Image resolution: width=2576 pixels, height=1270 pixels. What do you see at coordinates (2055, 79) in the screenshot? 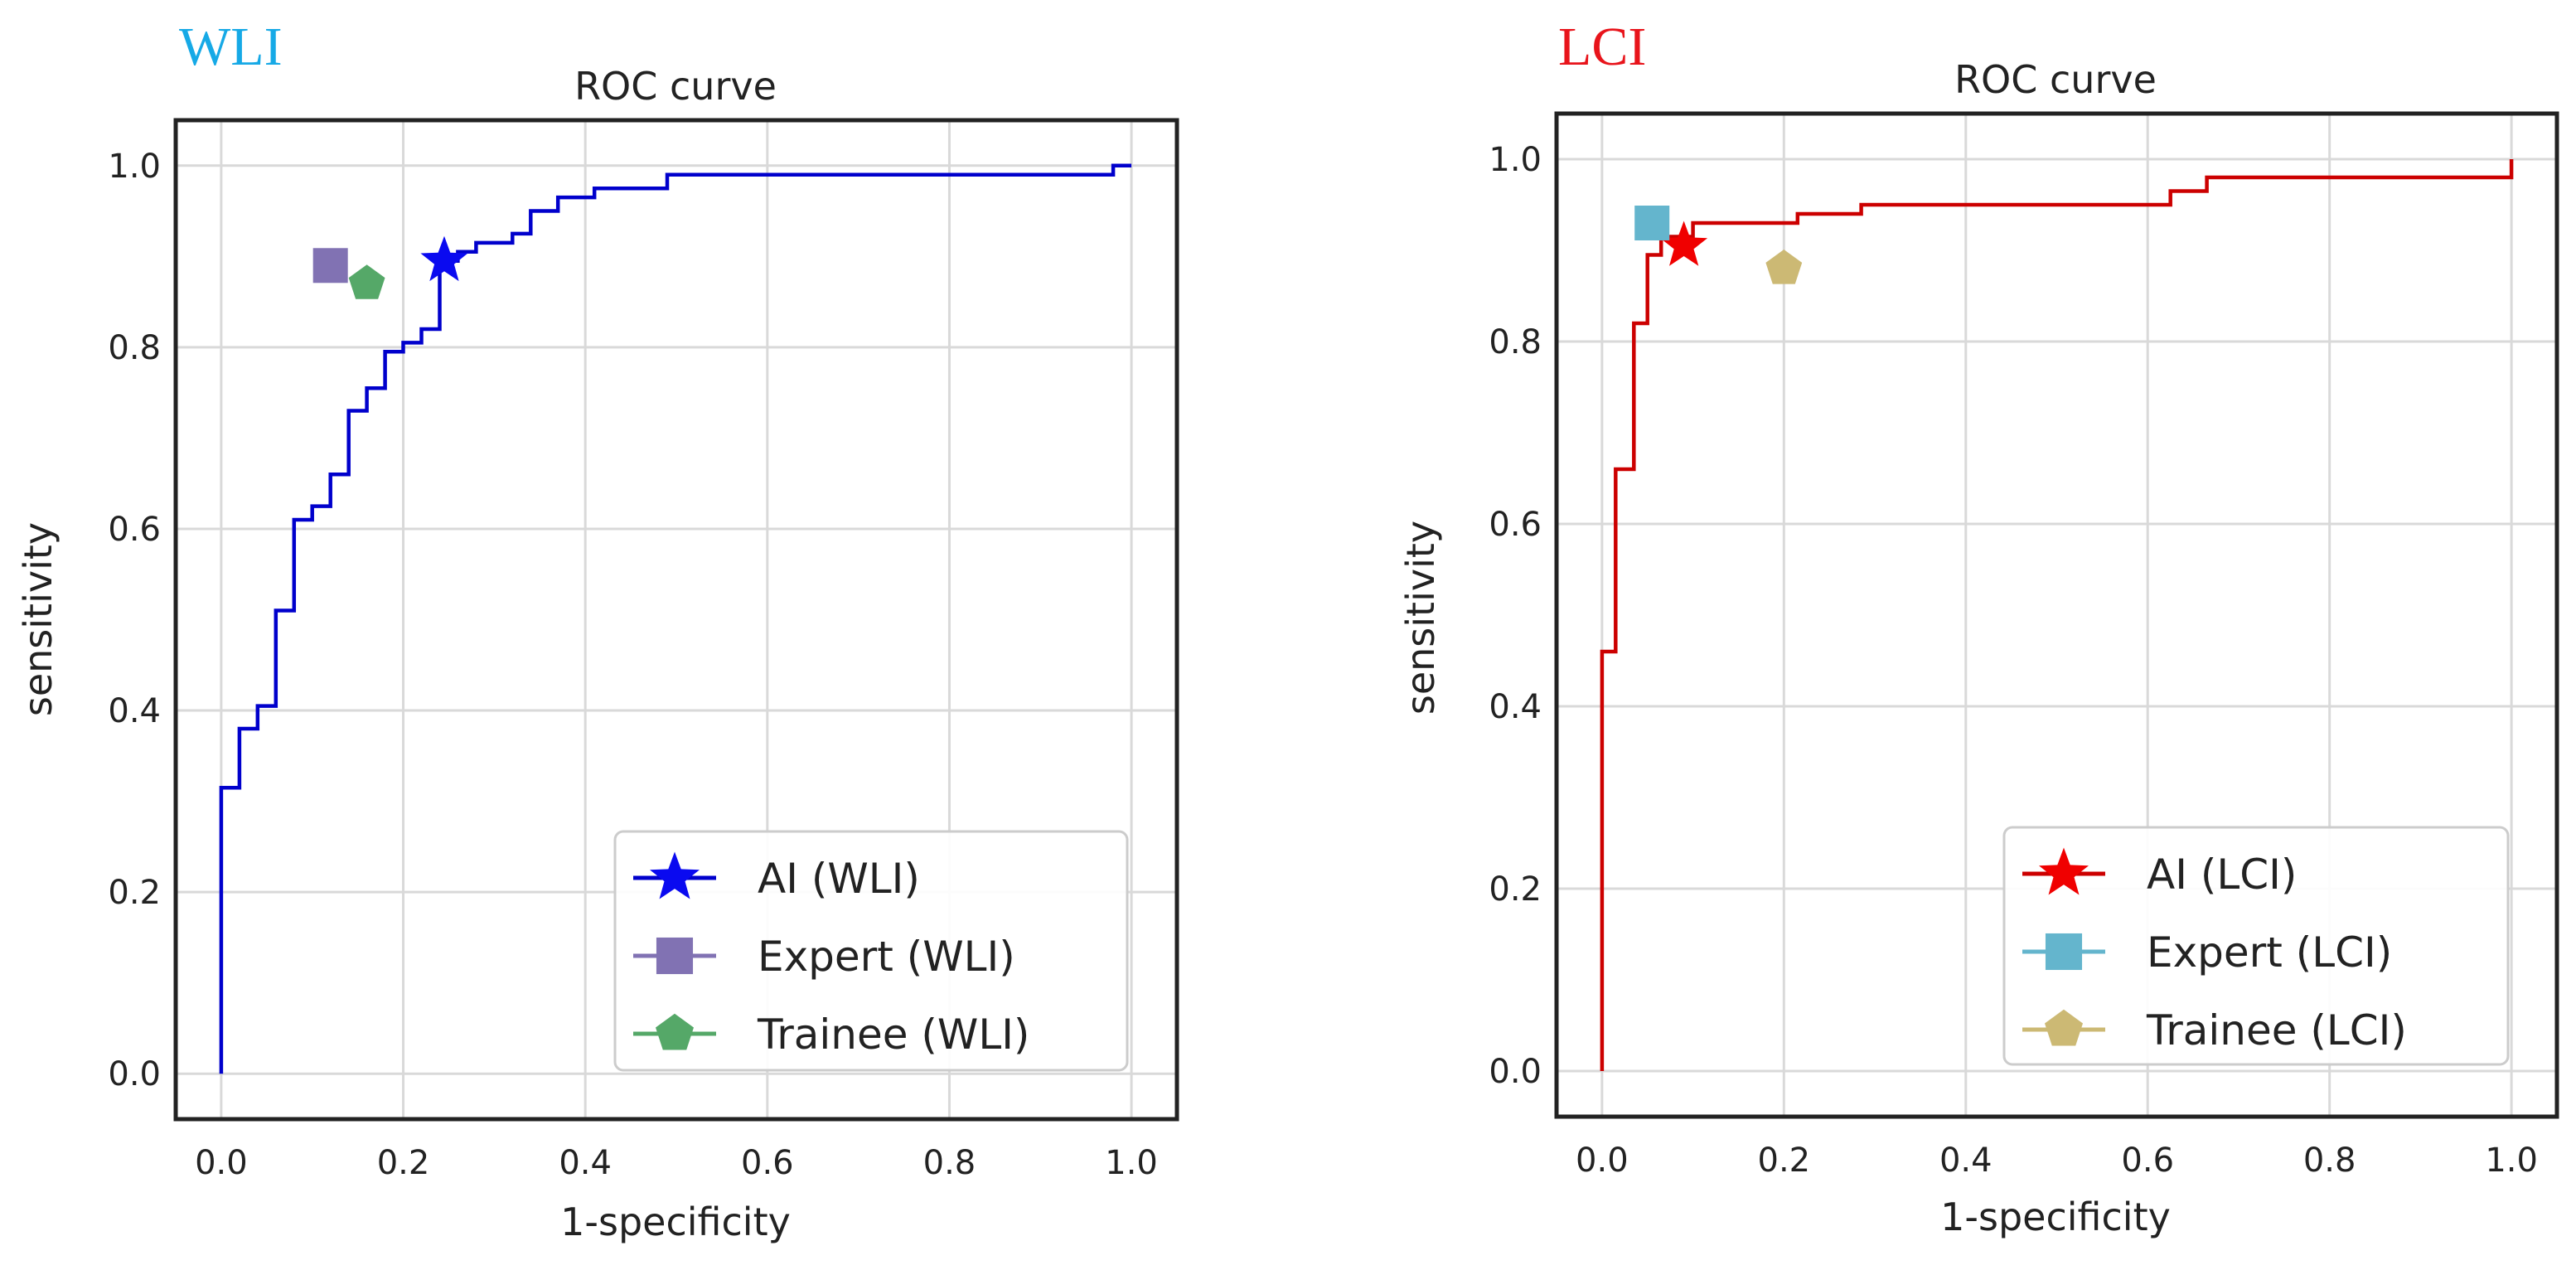
I see `lci-chart-title: ROC curve` at bounding box center [2055, 79].